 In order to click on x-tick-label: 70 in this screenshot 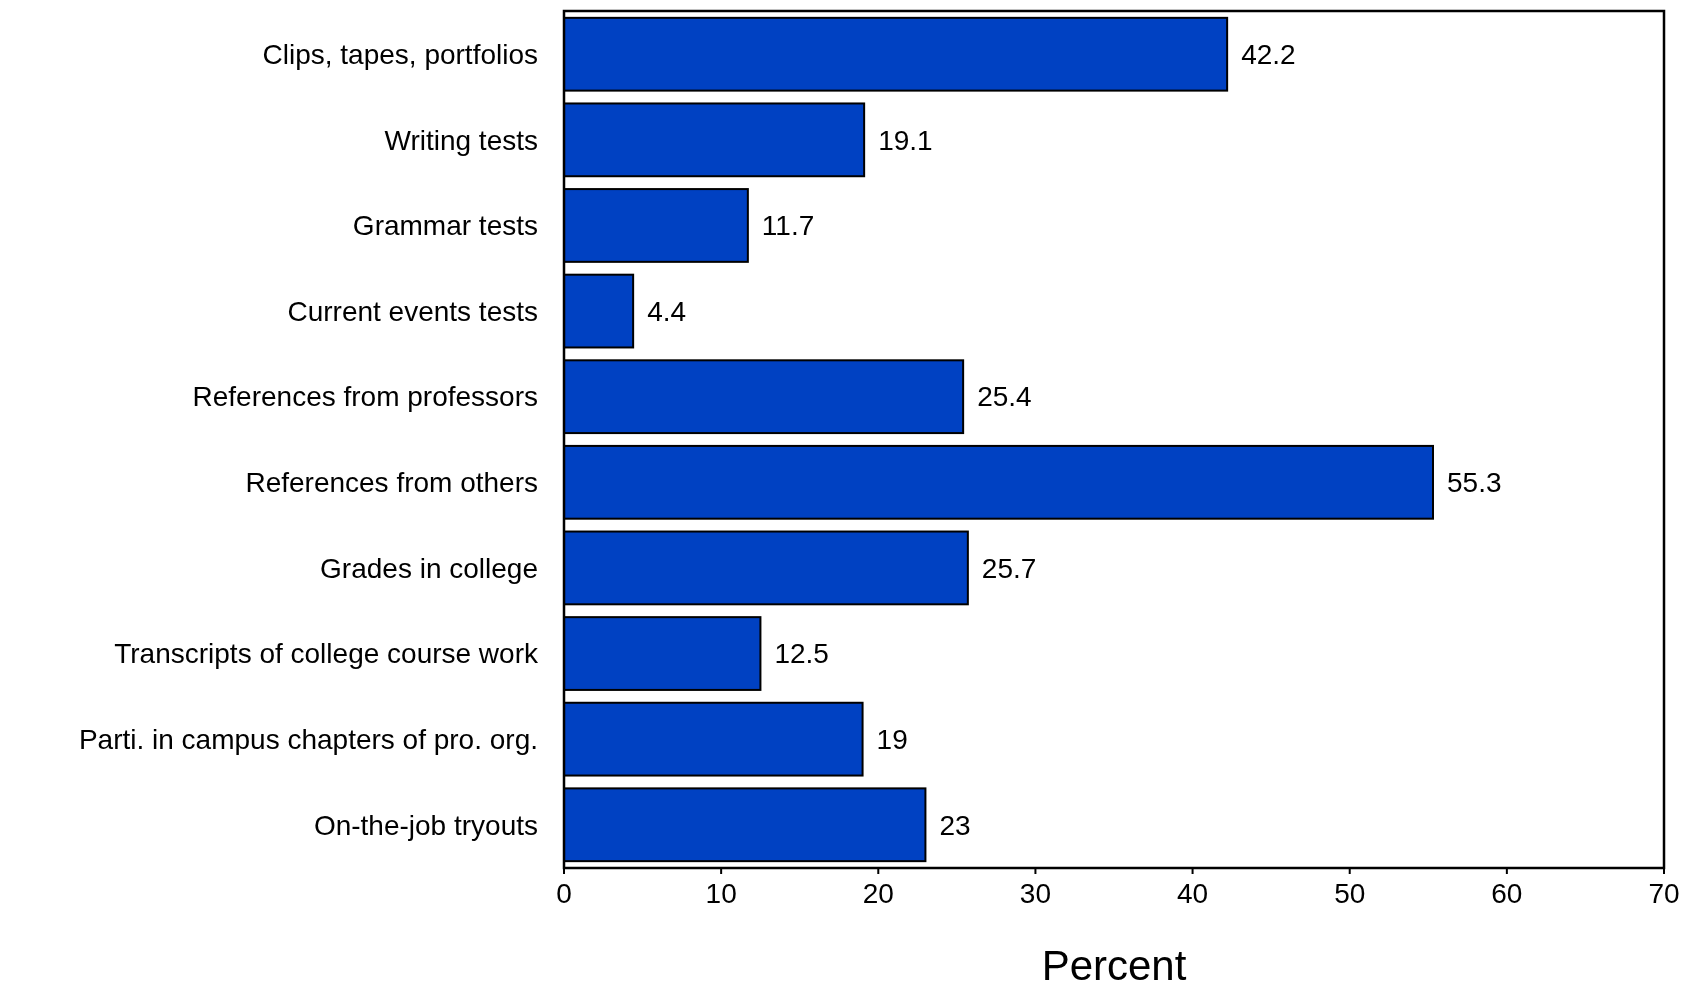, I will do `click(1664, 893)`.